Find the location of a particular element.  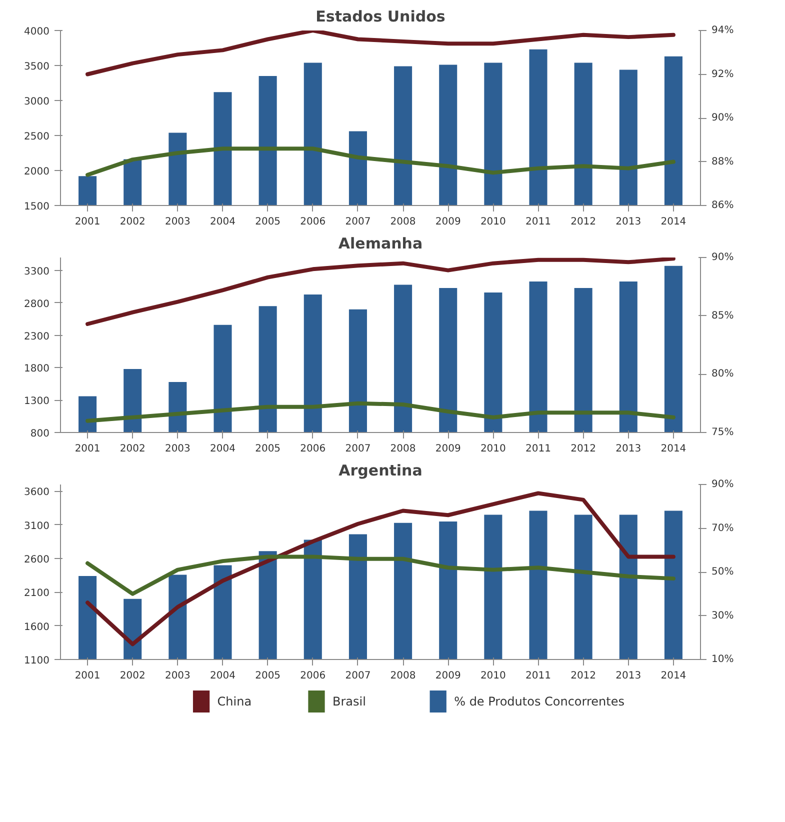

y-tick-label: 4000 is located at coordinates (37, 32).